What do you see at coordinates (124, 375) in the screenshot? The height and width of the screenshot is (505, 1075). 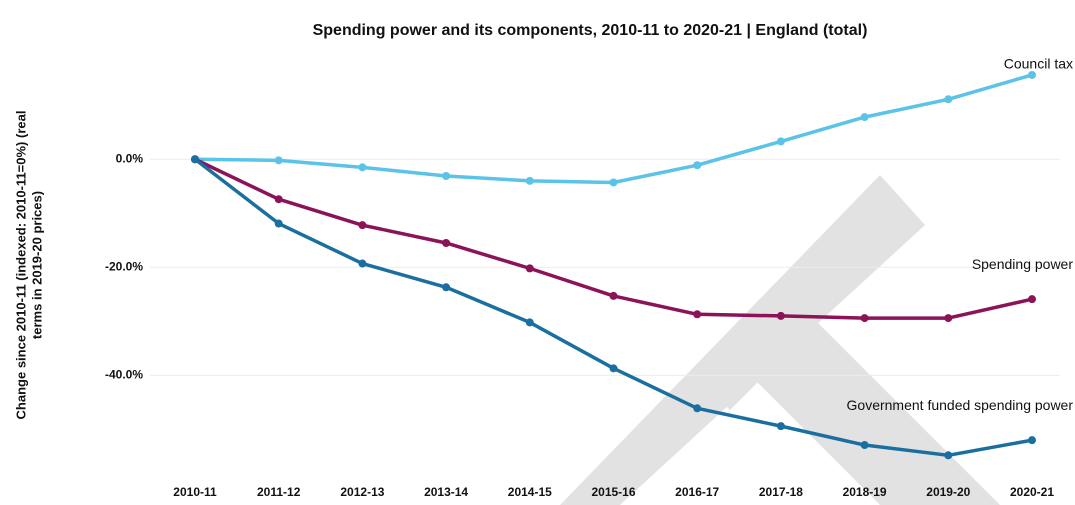 I see `y-tick-label: -40.0%` at bounding box center [124, 375].